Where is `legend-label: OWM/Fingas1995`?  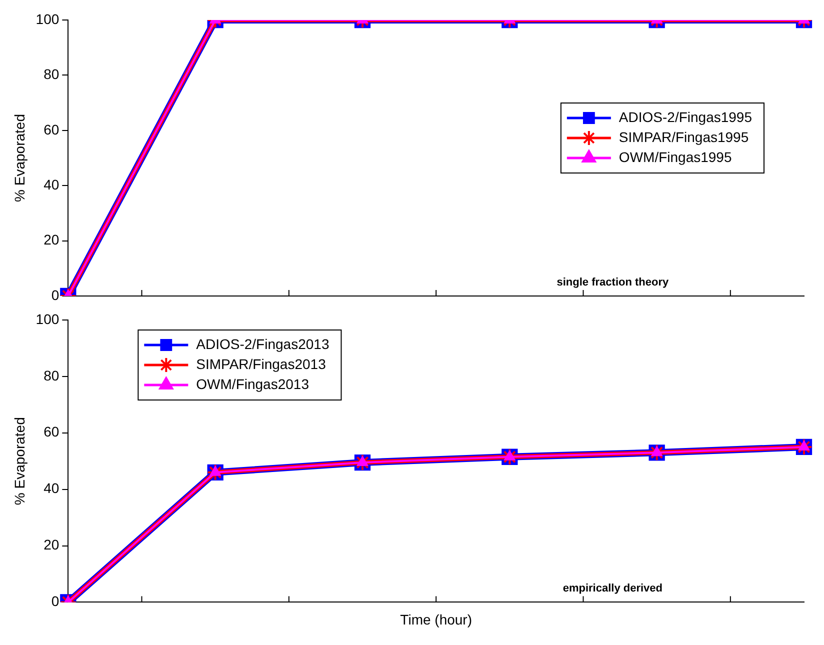 legend-label: OWM/Fingas1995 is located at coordinates (675, 156).